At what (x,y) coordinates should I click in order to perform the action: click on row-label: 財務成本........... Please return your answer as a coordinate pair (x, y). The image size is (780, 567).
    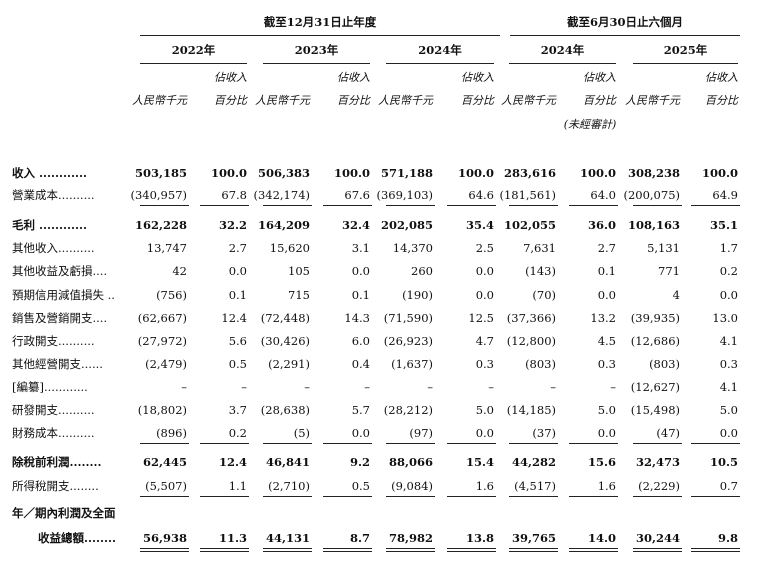
    Looking at the image, I should click on (53, 433).